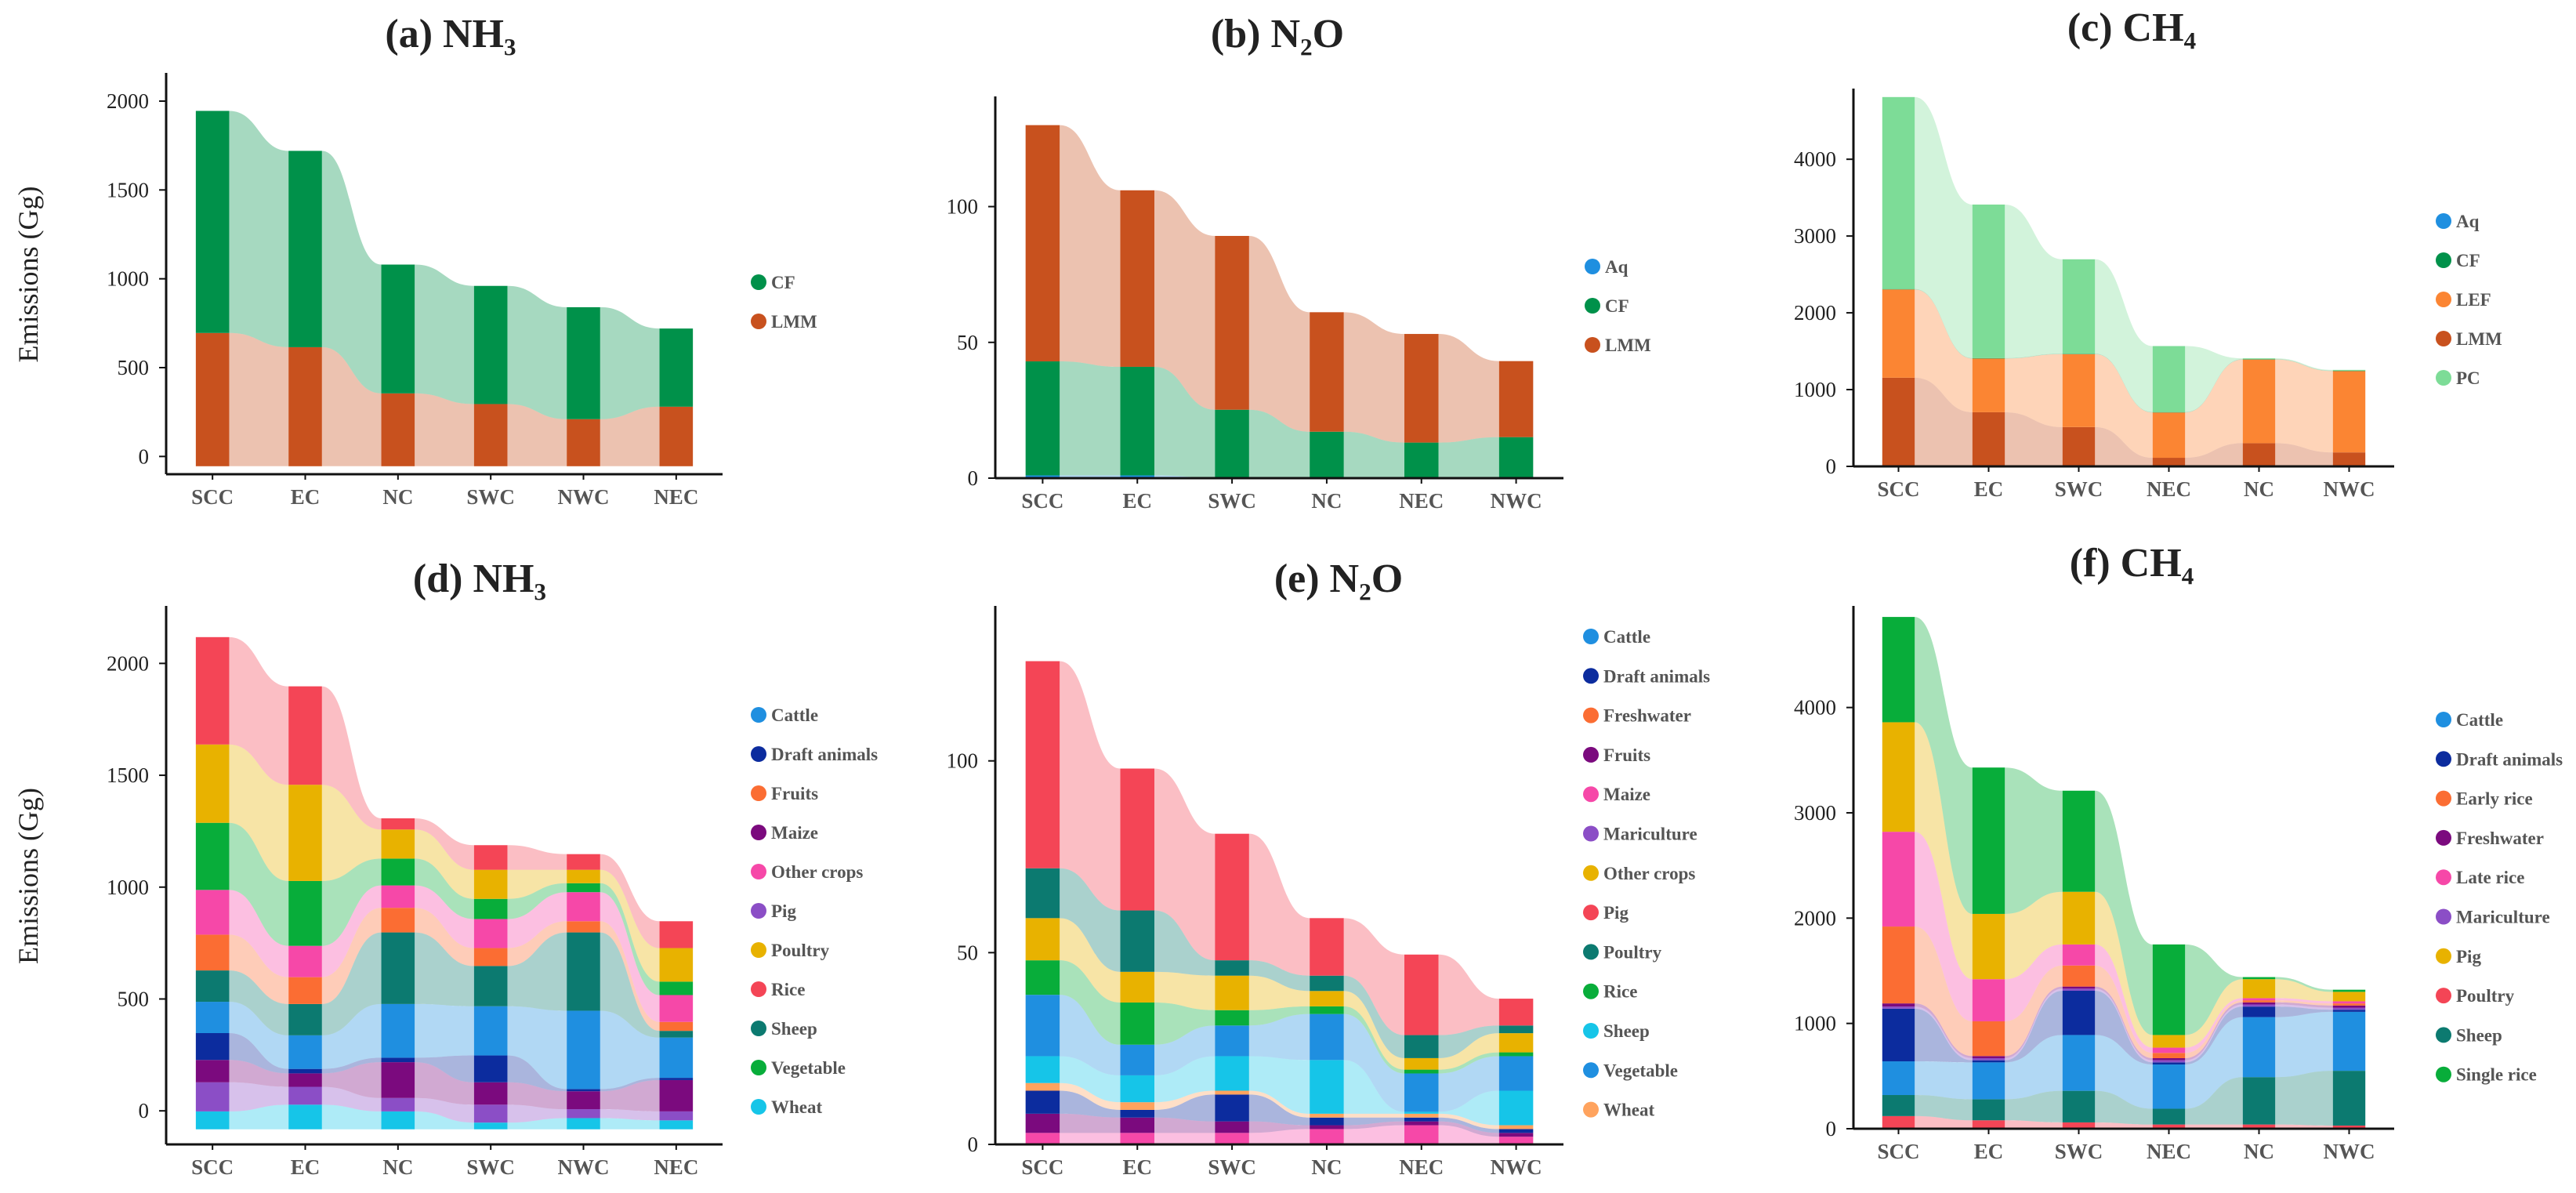  Describe the element at coordinates (2079, 955) in the screenshot. I see `bar-late-rice-swc` at that location.